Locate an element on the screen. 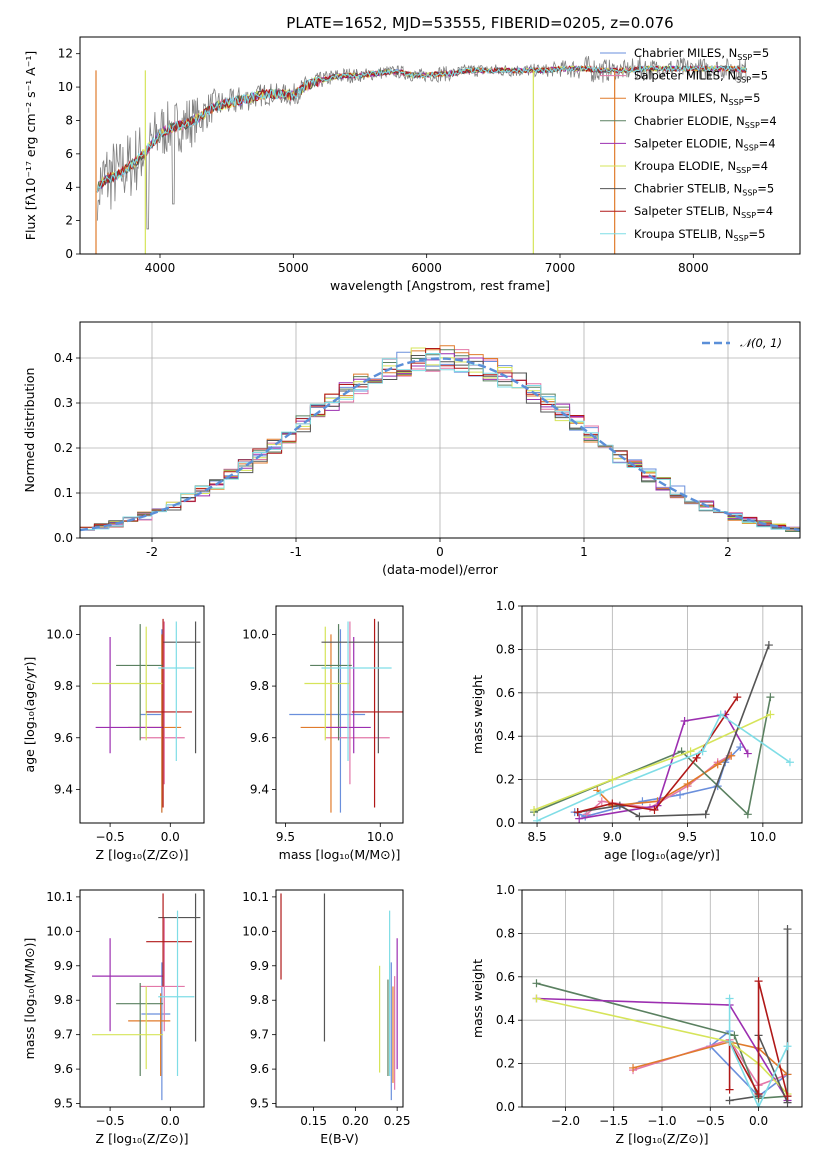 The height and width of the screenshot is (1170, 819). legend-name: Salpeter MILES, N is located at coordinates (685, 76).